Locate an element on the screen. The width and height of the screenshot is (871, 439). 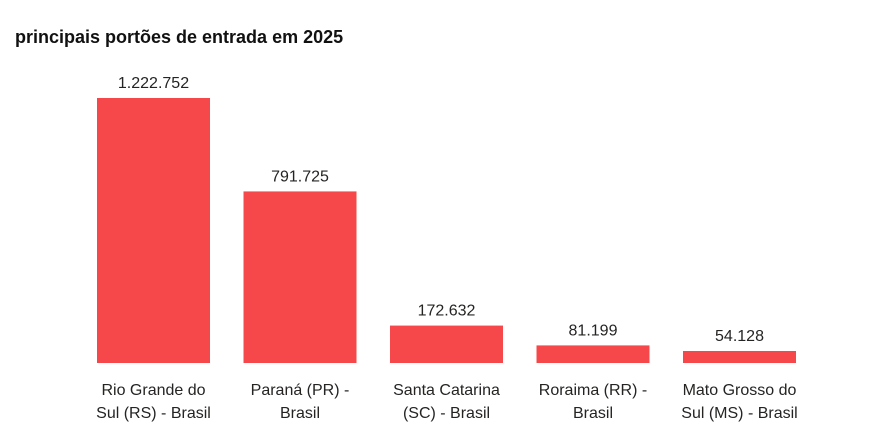
category-label-4: Roraima (RR) - Brasil is located at coordinates (593, 402).